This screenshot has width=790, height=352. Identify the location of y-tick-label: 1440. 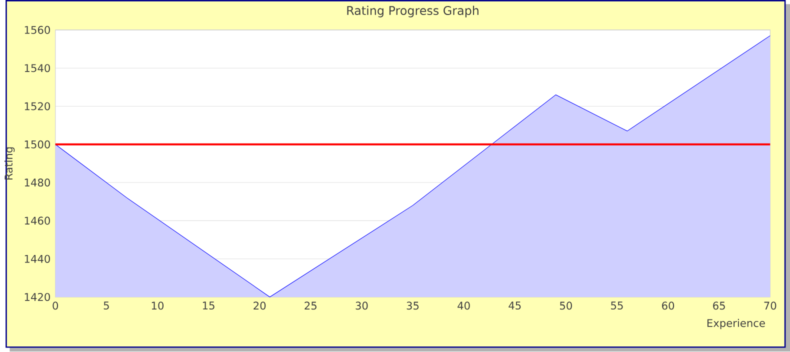
(37, 259).